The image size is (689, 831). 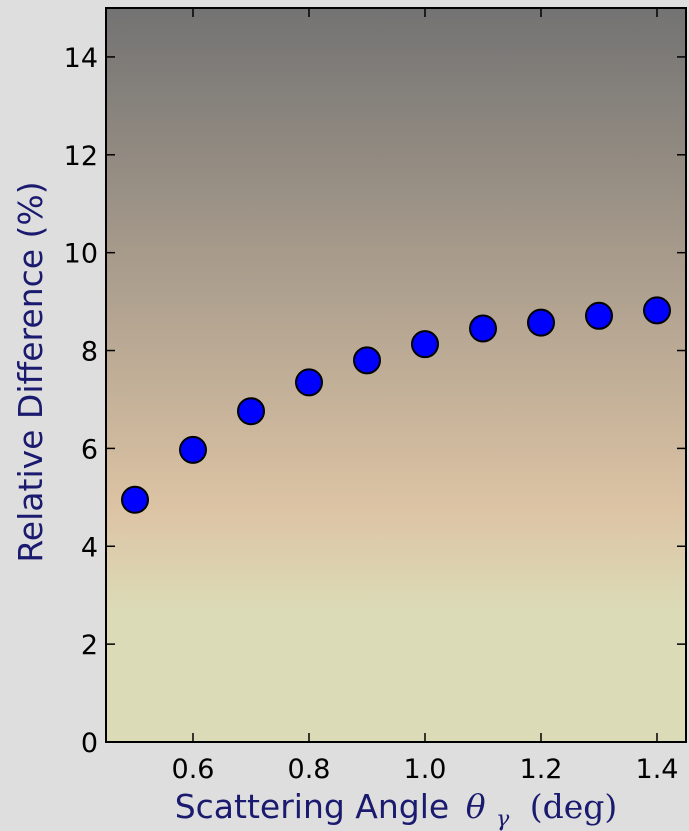 I want to click on x-tick-label: 1.0, so click(x=425, y=769).